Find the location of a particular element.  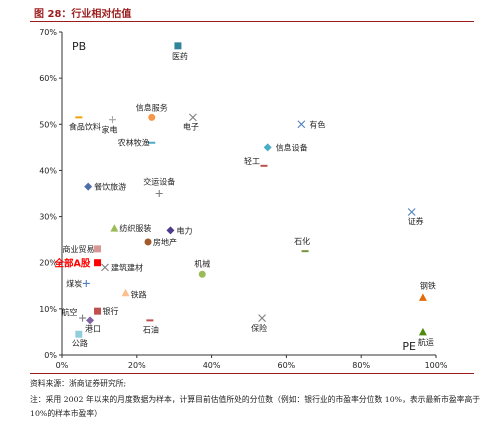

y-tick-label: 70% is located at coordinates (48, 32).